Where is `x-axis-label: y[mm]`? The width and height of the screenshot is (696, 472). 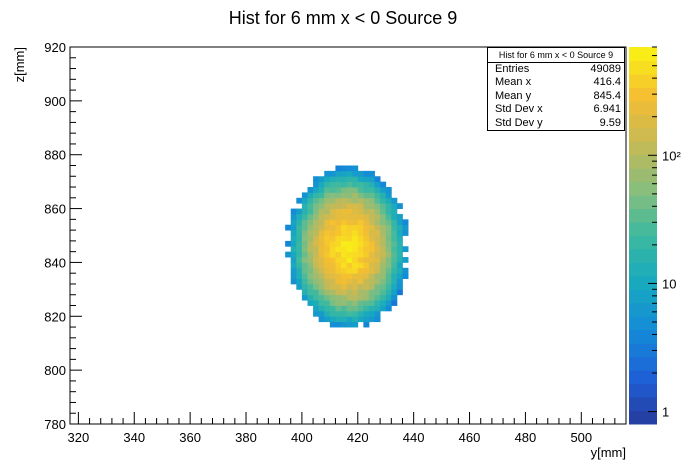
x-axis-label: y[mm] is located at coordinates (608, 452).